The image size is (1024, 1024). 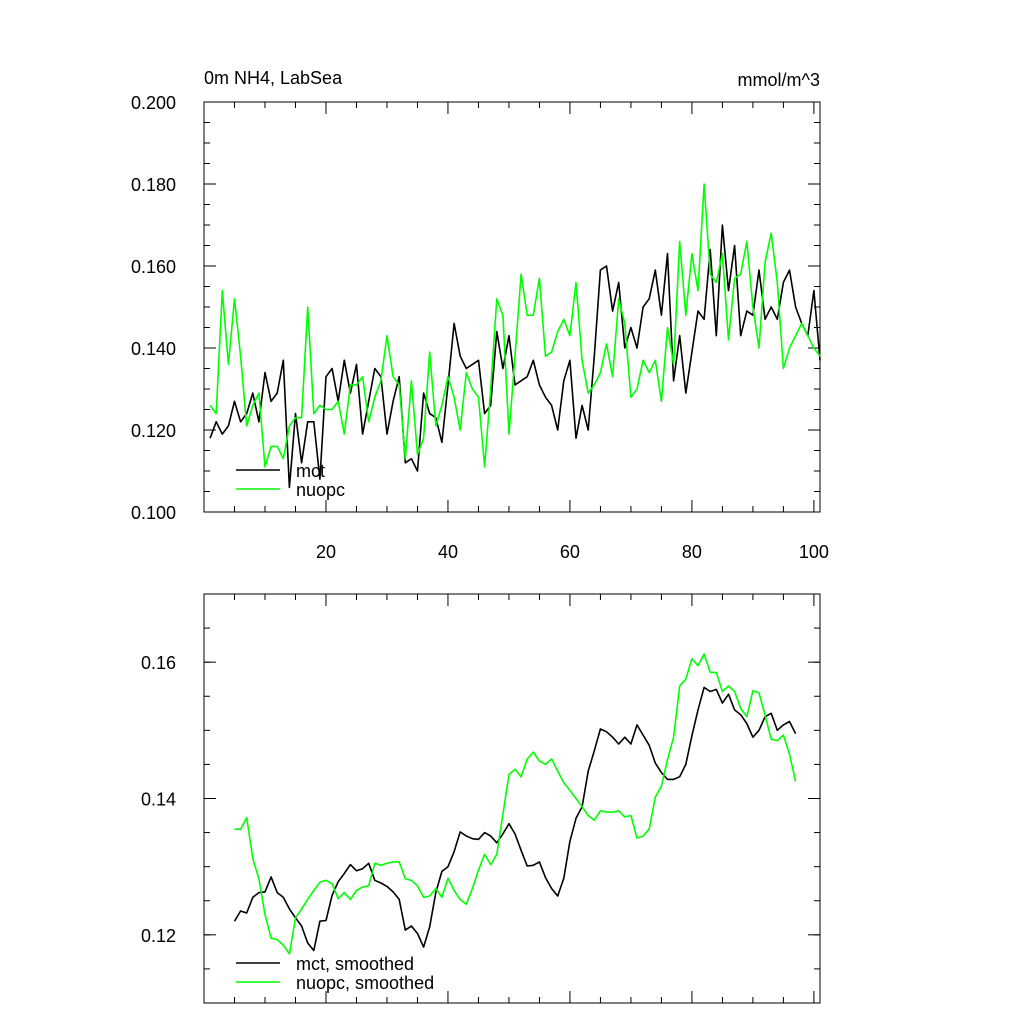 I want to click on legend-label-nuopc-smoothed: nuopc, smoothed, so click(x=365, y=983).